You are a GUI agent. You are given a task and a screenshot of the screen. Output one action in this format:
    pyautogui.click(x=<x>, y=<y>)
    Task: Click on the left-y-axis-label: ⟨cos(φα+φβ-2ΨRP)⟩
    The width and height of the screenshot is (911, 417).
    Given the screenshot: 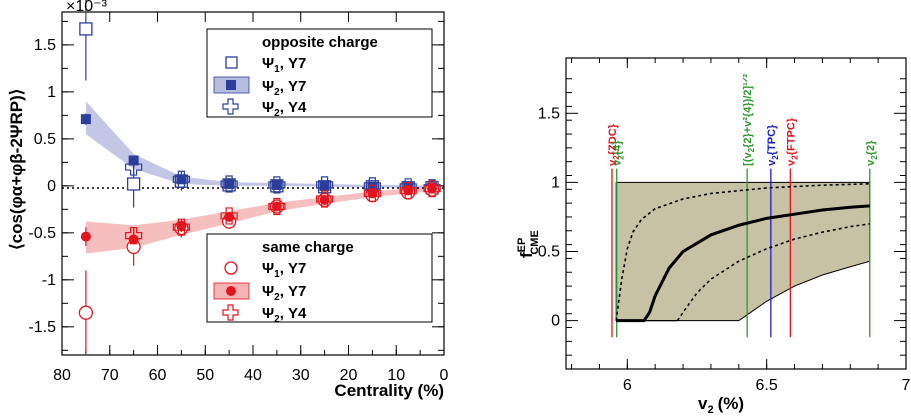 What is the action you would take?
    pyautogui.click(x=16, y=169)
    